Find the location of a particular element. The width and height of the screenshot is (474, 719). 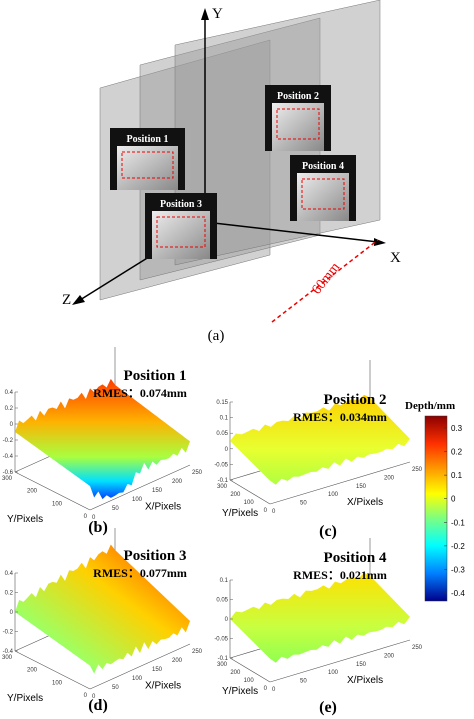

caption: (b) is located at coordinates (98, 527).